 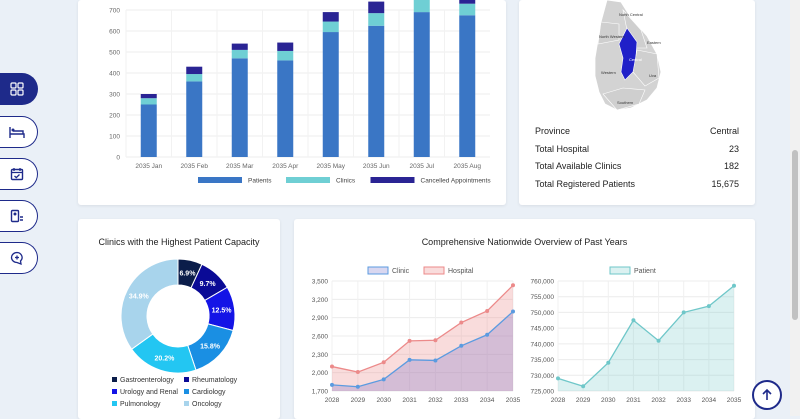 I want to click on x-tick-label: 2035 Jan, so click(x=148, y=166).